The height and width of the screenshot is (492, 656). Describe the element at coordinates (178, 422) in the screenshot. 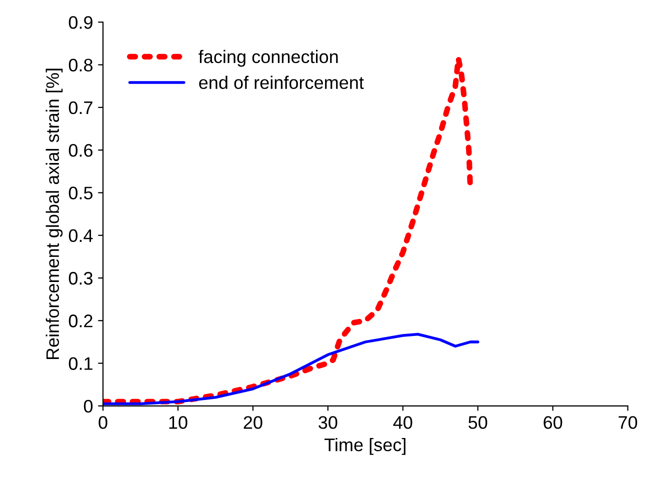

I see `x-tick-label: 10` at that location.